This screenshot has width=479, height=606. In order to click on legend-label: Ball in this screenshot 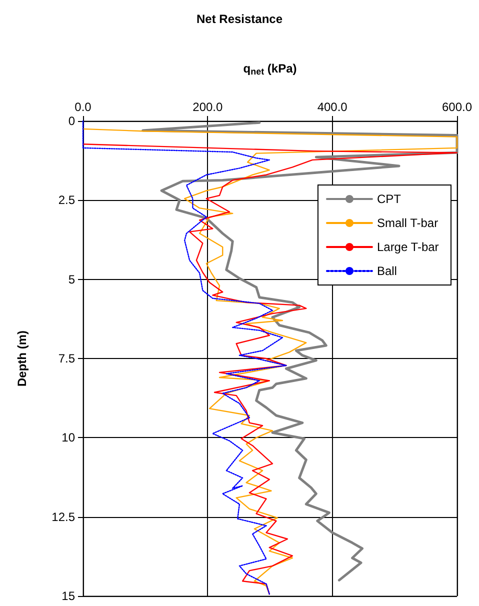, I will do `click(386, 271)`.